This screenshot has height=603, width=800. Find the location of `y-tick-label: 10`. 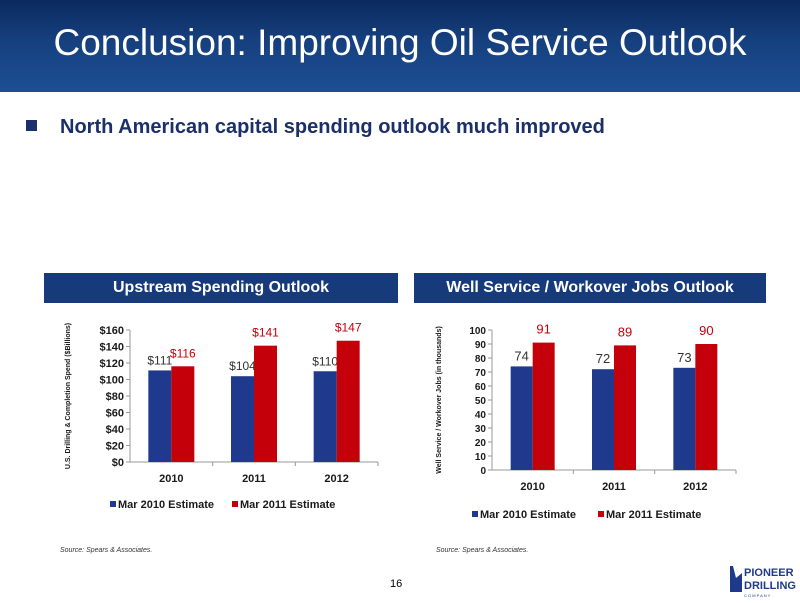

y-tick-label: 10 is located at coordinates (481, 457).